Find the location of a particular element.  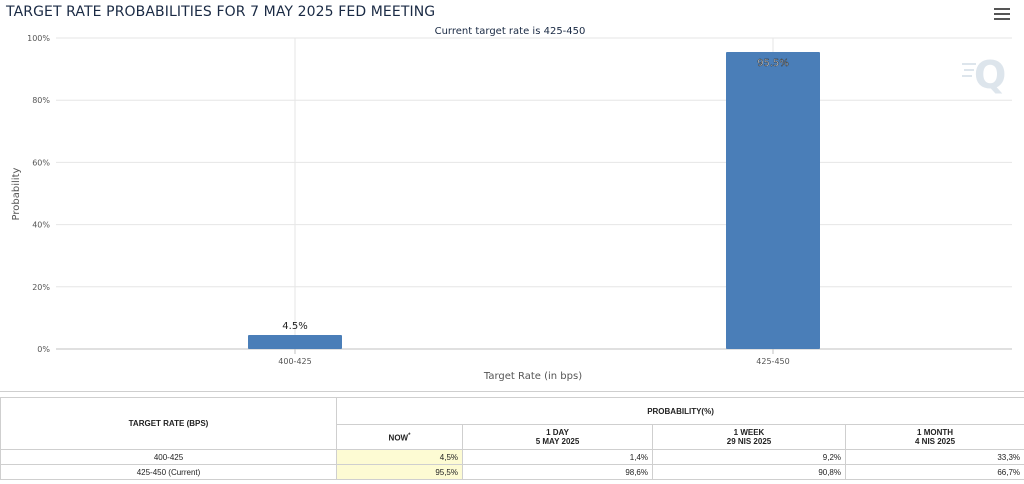

y-tick-label: 40% is located at coordinates (41, 225).